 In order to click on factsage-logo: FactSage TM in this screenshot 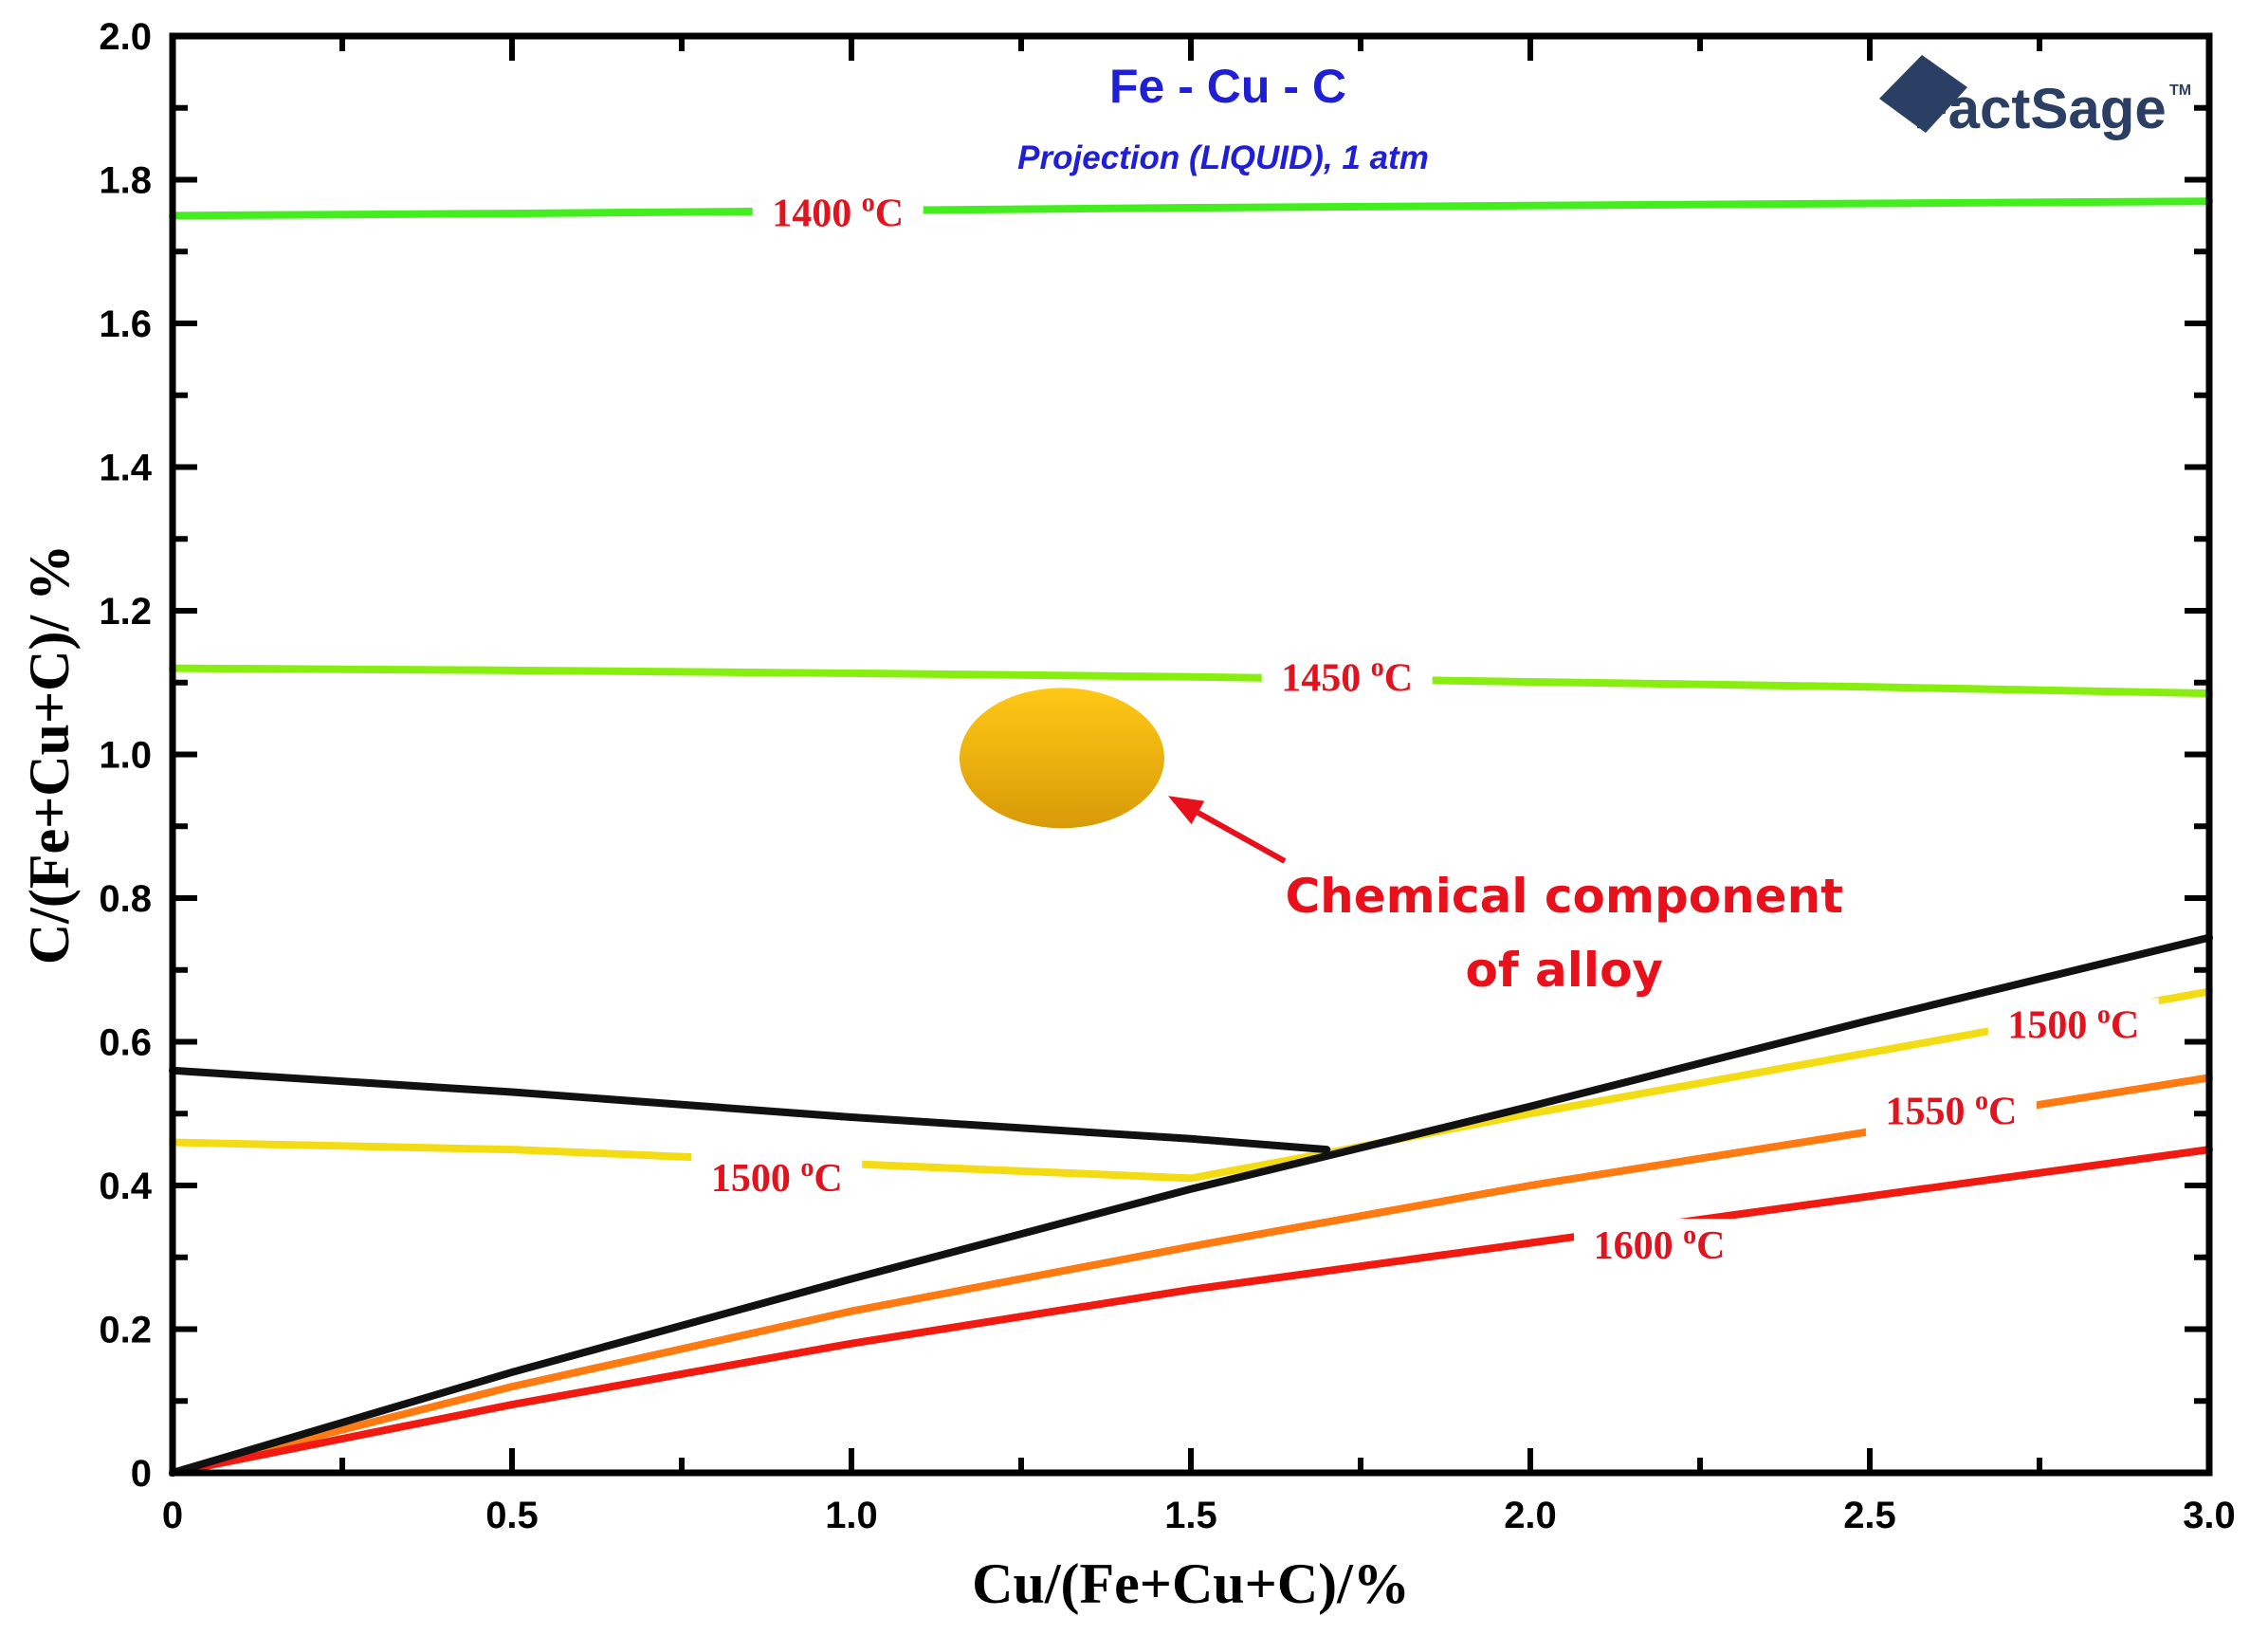, I will do `click(2035, 97)`.